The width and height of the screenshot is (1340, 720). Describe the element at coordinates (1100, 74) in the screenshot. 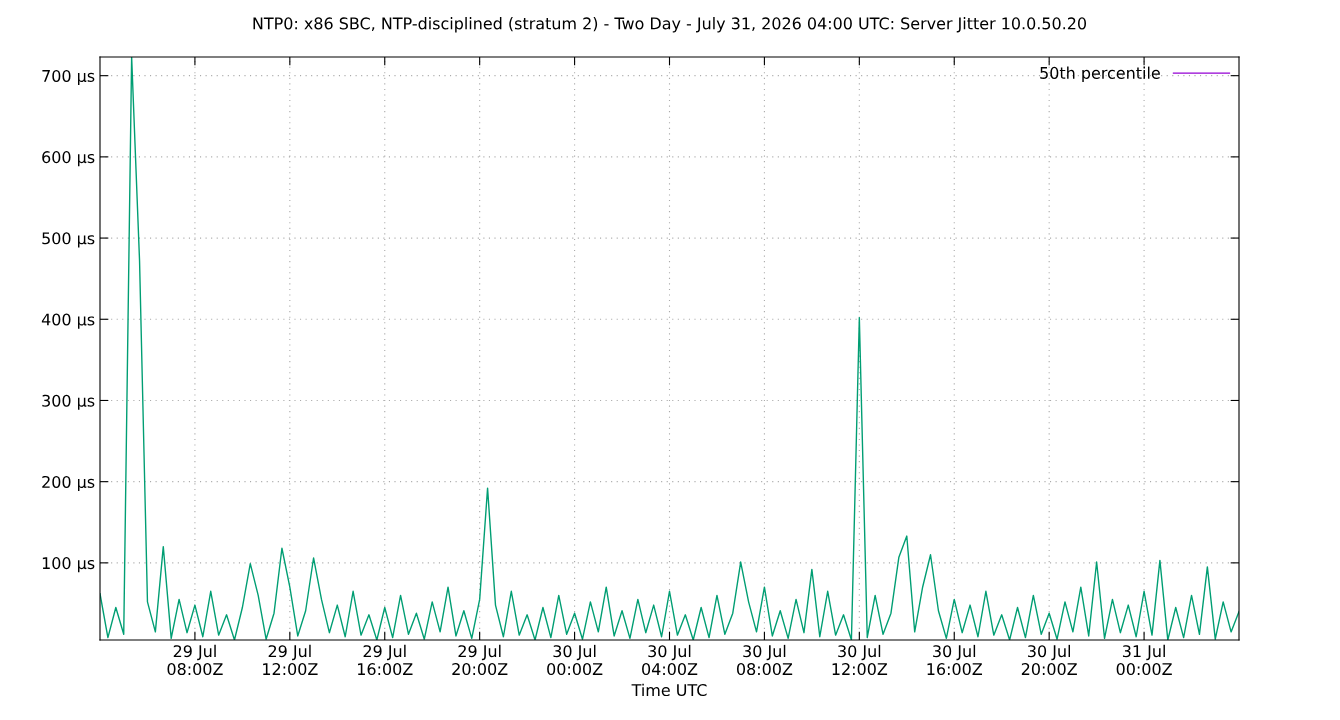

I see `legend-label: 50th percentile` at that location.